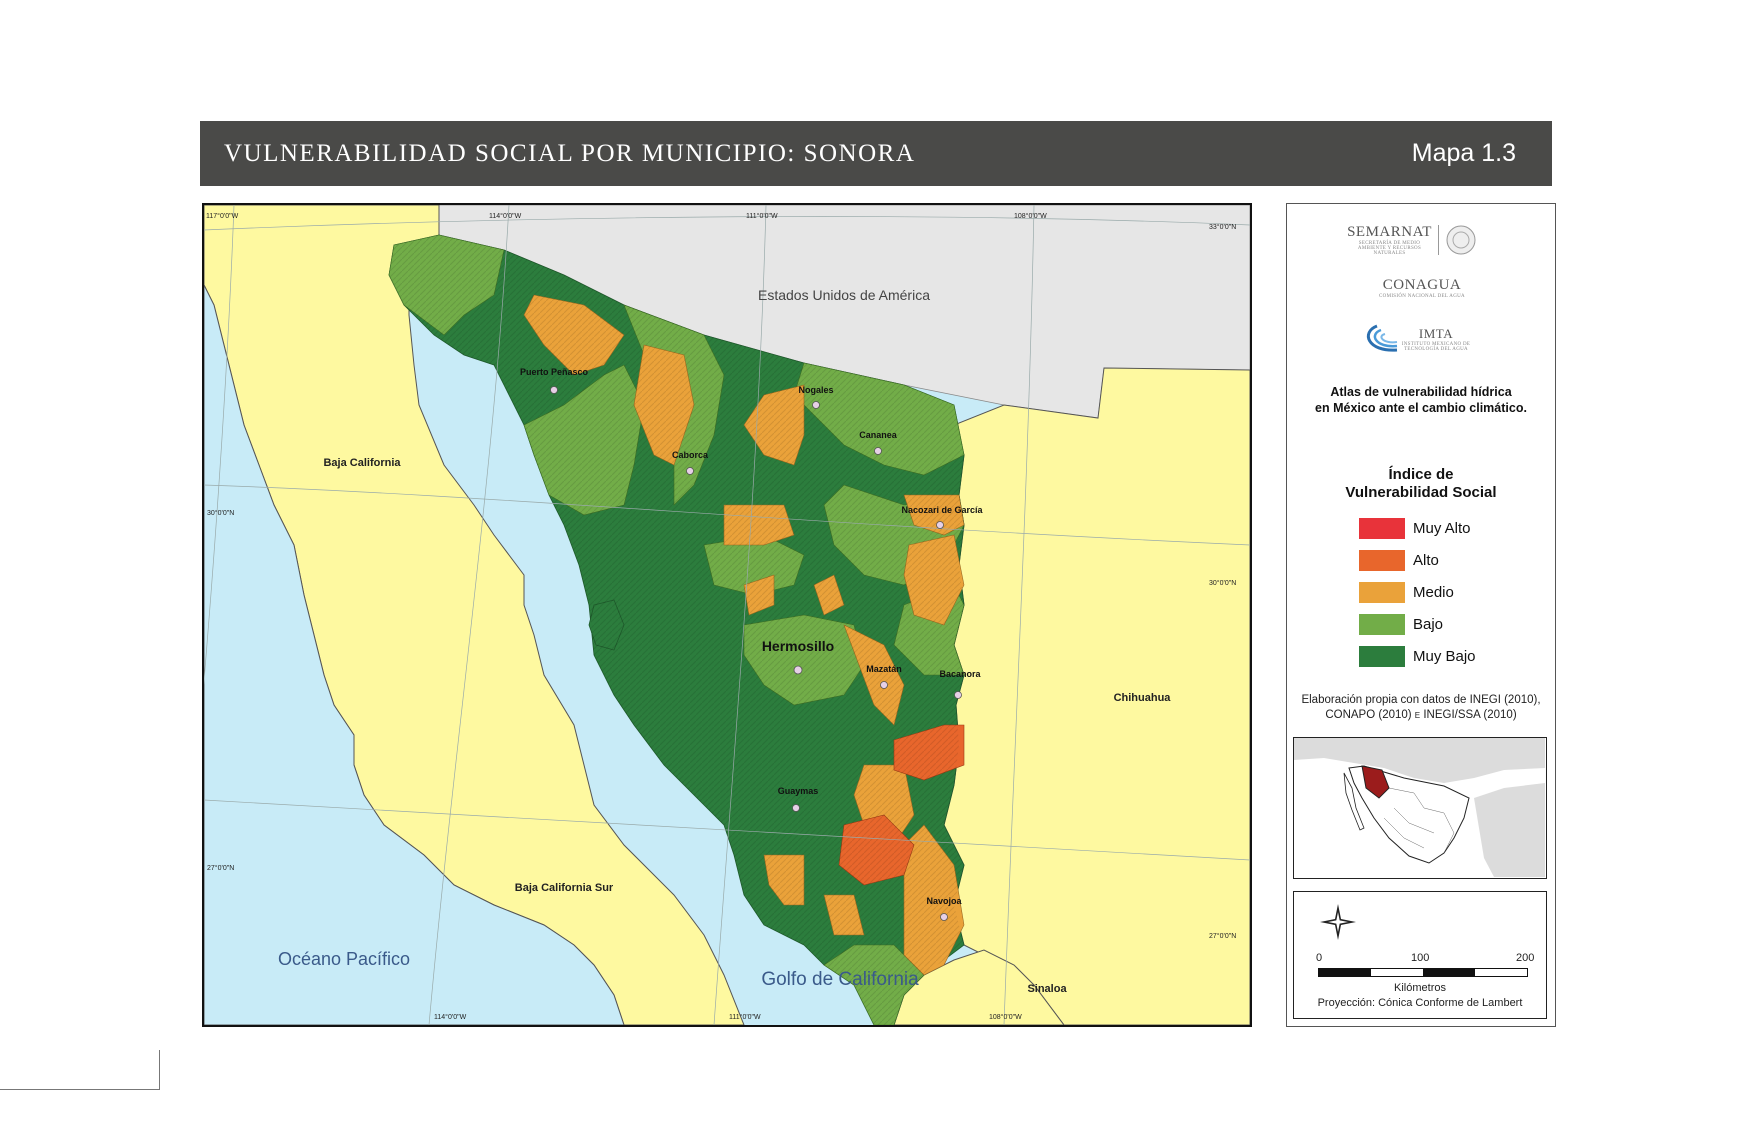 The height and width of the screenshot is (1125, 1740). I want to click on lon-label-top-4: 108°0'0"W, so click(1030, 216).